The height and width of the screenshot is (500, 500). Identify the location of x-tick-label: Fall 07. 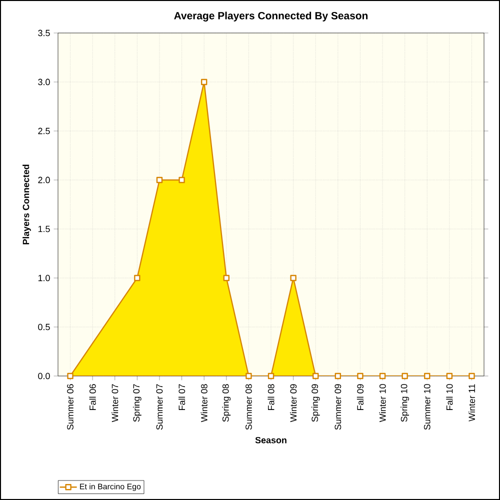
(182, 397).